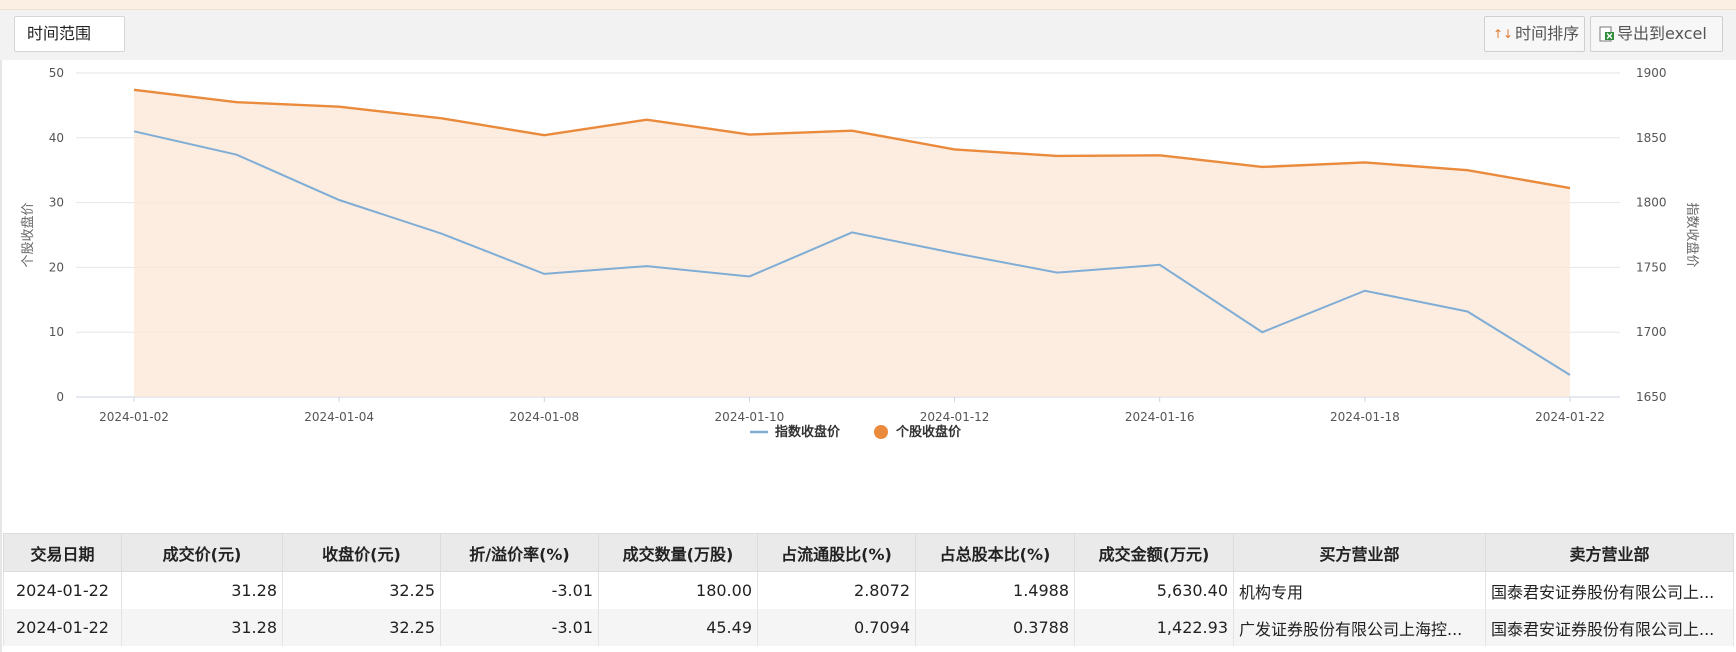  What do you see at coordinates (750, 417) in the screenshot?
I see `x-tick-label: 2024-01-10` at bounding box center [750, 417].